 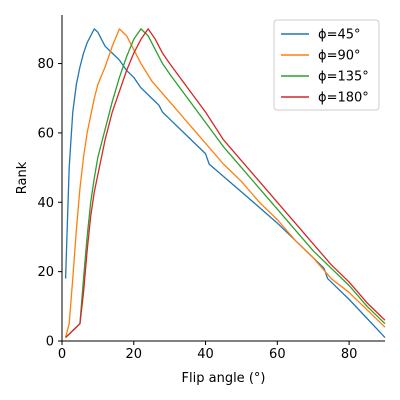 What do you see at coordinates (277, 354) in the screenshot?
I see `x-tick-label: 60` at bounding box center [277, 354].